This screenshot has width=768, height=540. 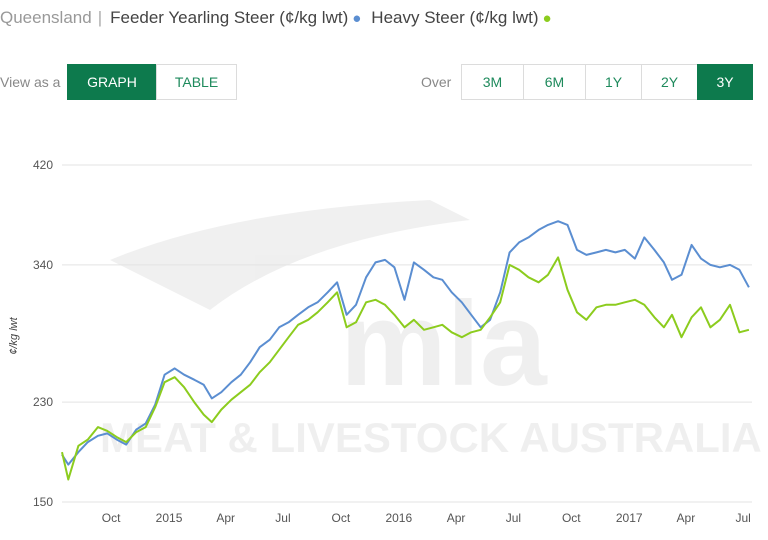 I want to click on y-tick-label: 420, so click(x=43, y=165).